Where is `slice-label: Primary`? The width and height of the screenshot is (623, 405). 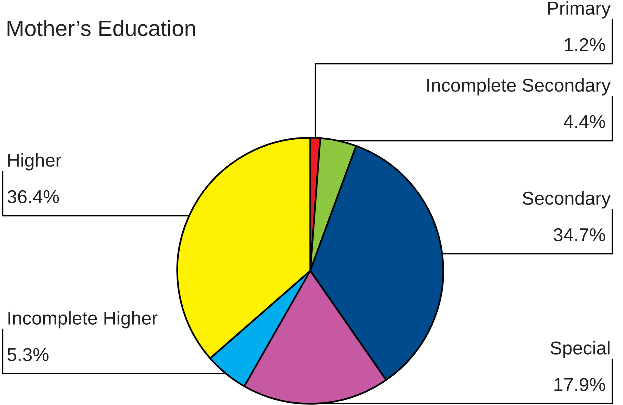
slice-label: Primary is located at coordinates (579, 10).